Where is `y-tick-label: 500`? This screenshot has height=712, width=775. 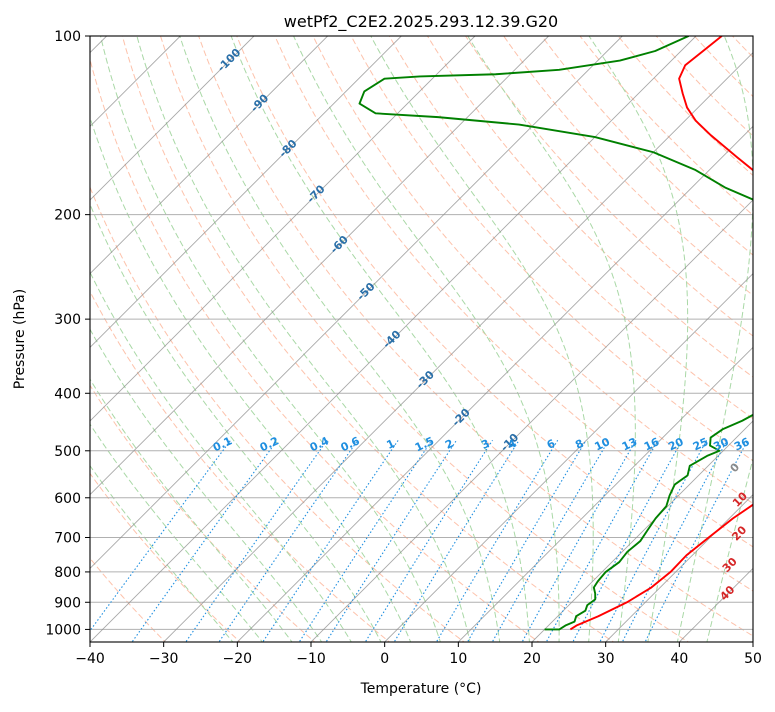
y-tick-label: 500 is located at coordinates (67, 452).